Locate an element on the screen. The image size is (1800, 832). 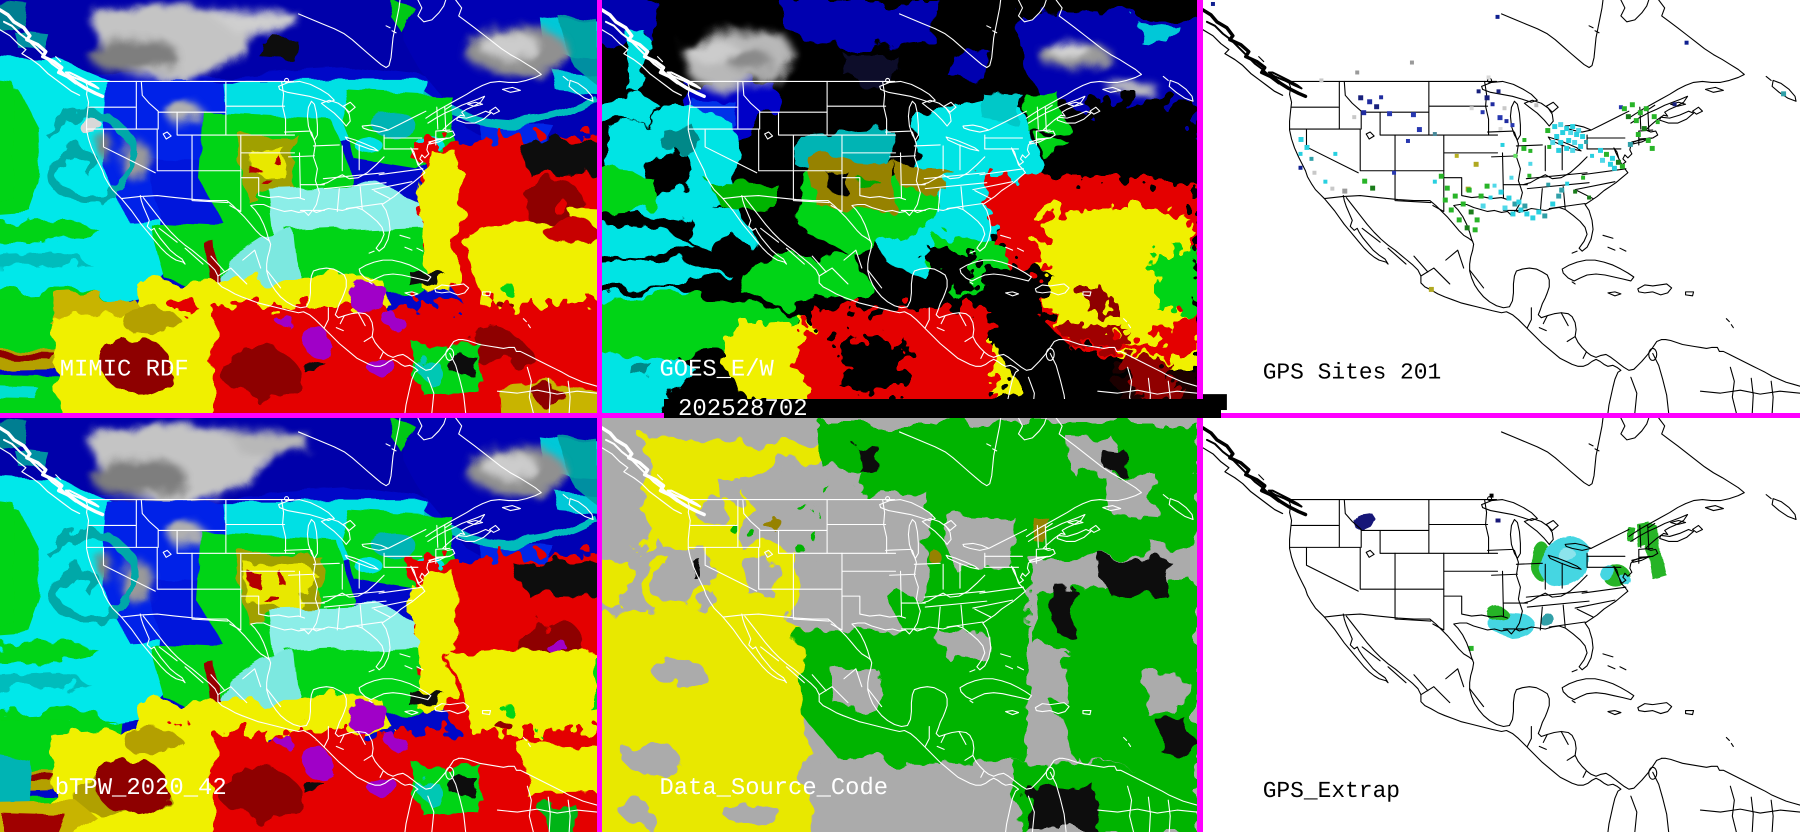
svg-text: 202528702 is located at coordinates (743, 409).